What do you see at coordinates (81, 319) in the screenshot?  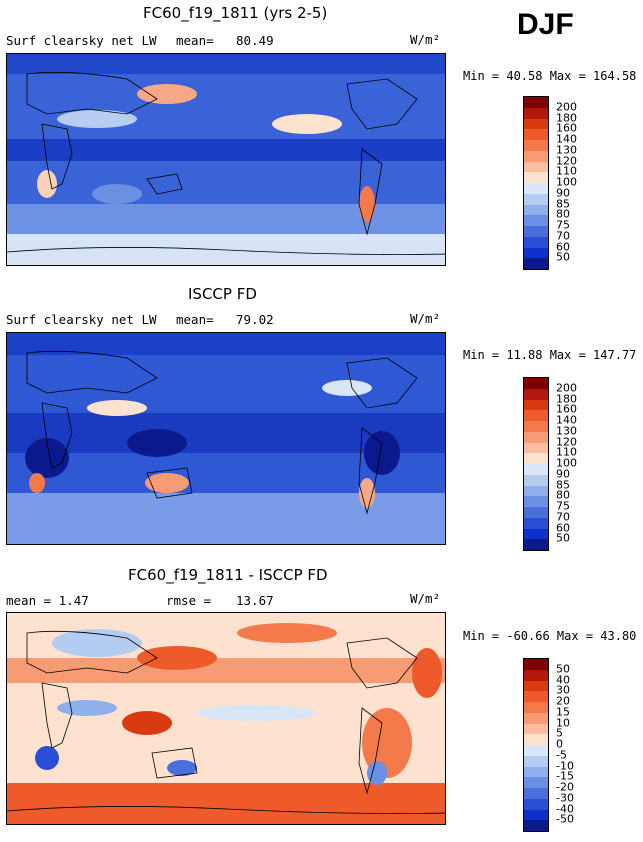 I see `panel2-variable-label: Surf clearsky net LW` at bounding box center [81, 319].